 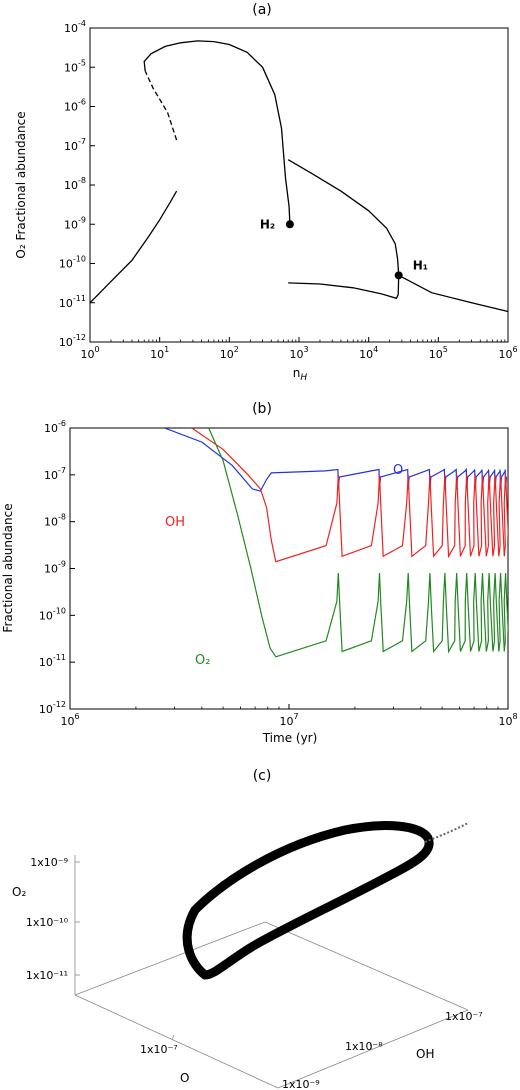 What do you see at coordinates (75, 27) in the screenshot?
I see `y-tick-label: 10⁻⁴` at bounding box center [75, 27].